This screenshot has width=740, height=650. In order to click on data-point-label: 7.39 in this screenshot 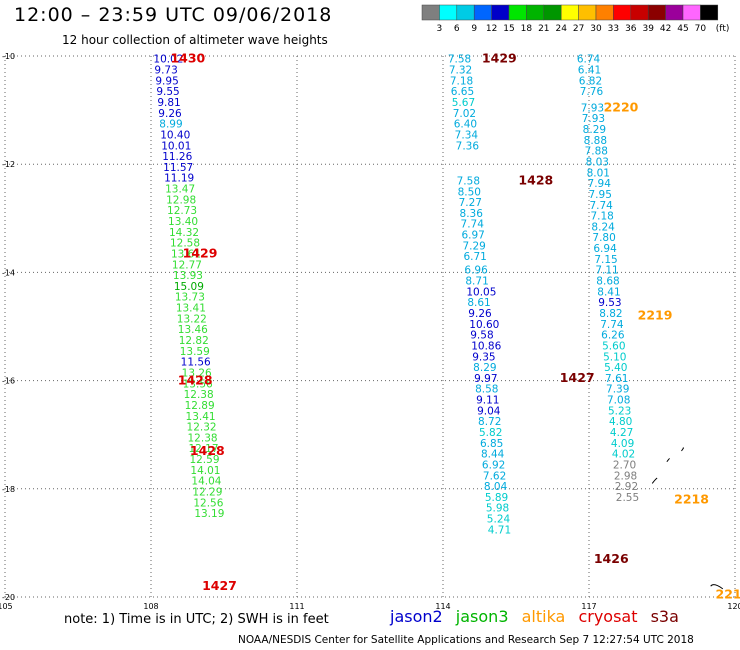, I will do `click(617, 390)`.